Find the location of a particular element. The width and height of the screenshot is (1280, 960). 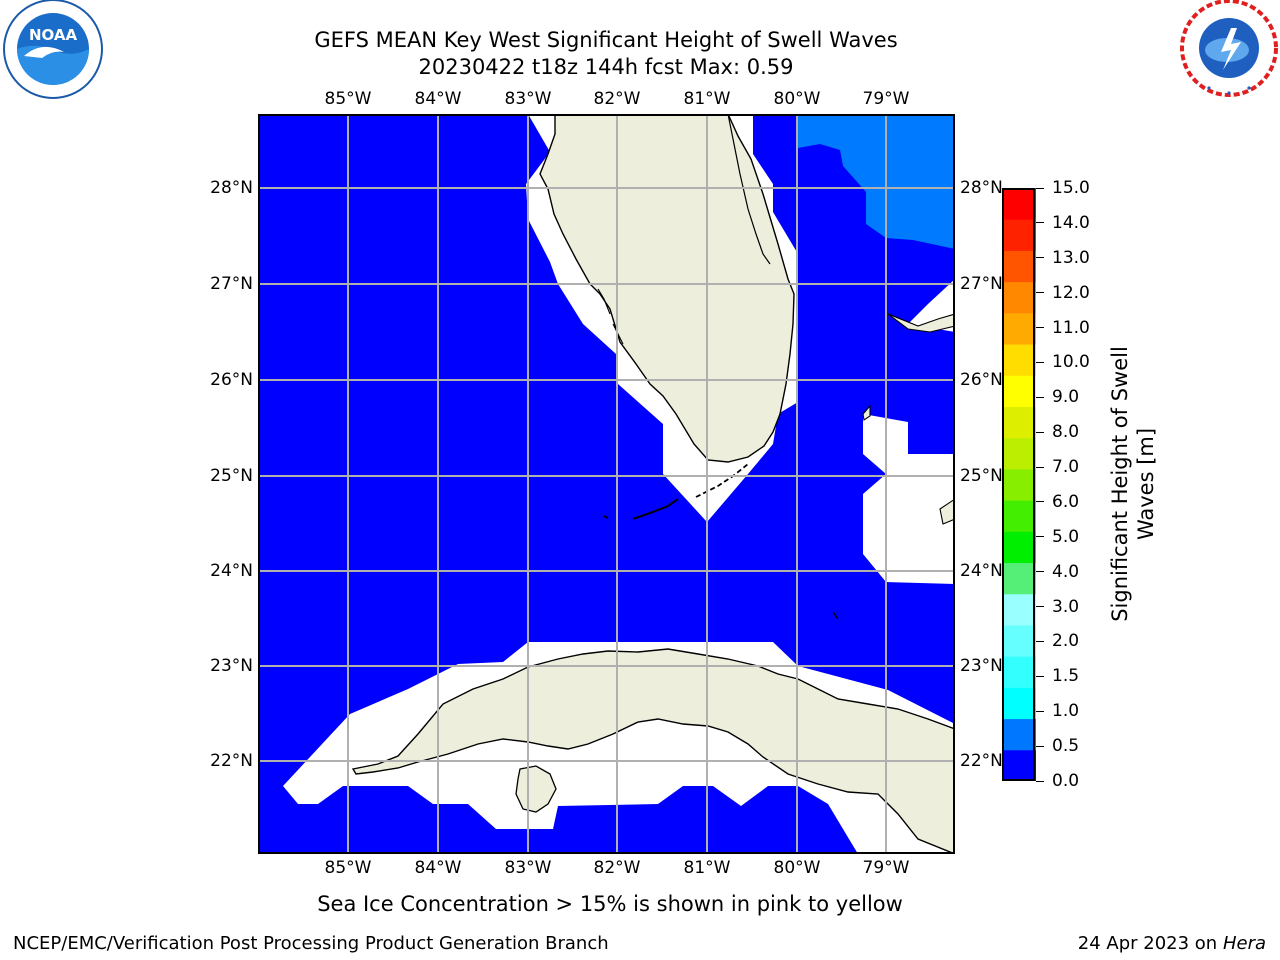

isle-of-youth-land is located at coordinates (536, 789).